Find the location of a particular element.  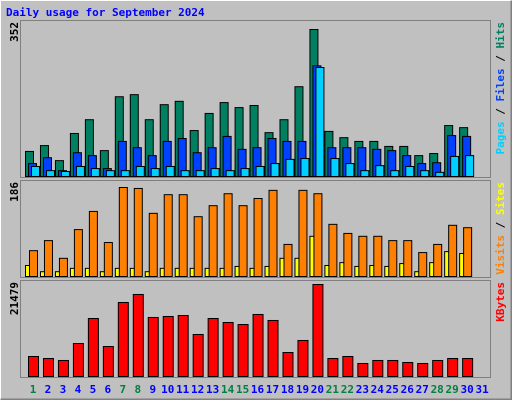

x-tick-label: 23 is located at coordinates (362, 389).